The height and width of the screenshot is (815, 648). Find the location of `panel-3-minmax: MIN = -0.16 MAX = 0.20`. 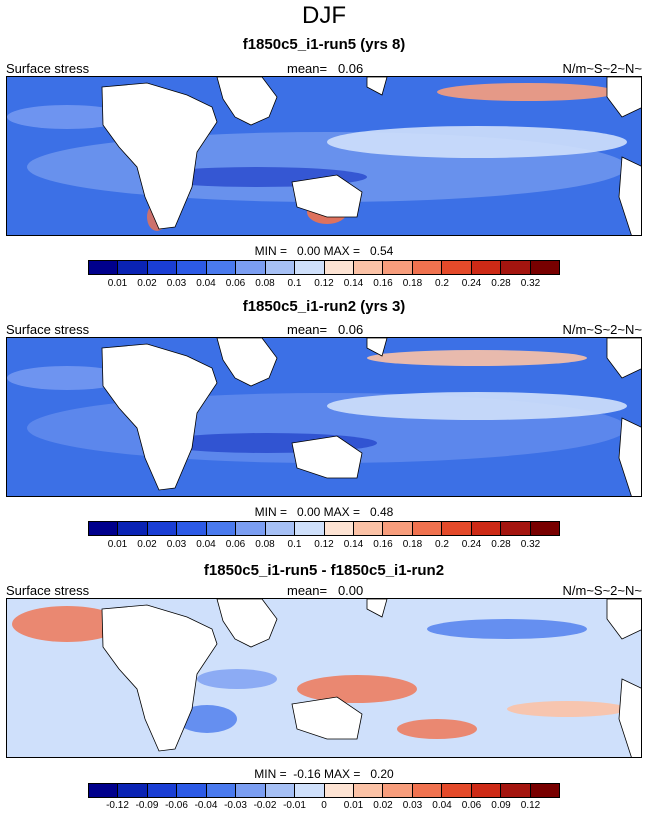

panel-3-minmax: MIN = -0.16 MAX = 0.20 is located at coordinates (324, 774).